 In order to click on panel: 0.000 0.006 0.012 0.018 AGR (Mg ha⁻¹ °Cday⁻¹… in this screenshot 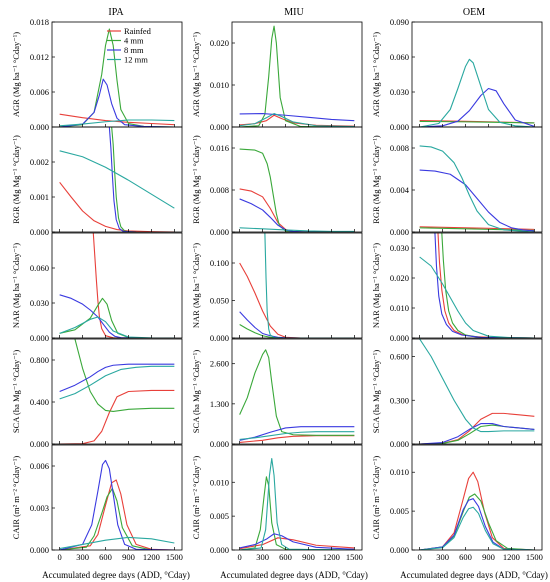, I will do `click(97, 74)`.